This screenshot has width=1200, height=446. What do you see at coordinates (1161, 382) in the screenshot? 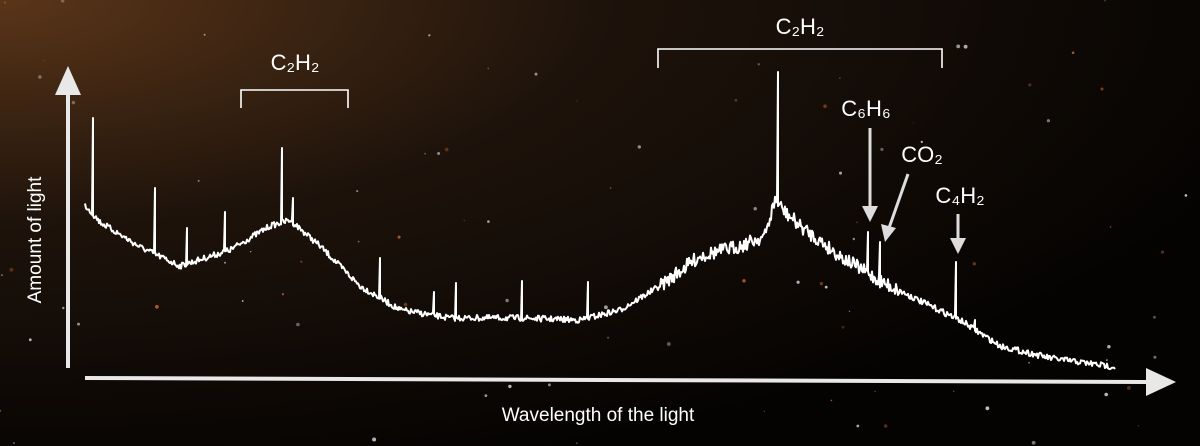
I see `x-axis-arrowhead` at bounding box center [1161, 382].